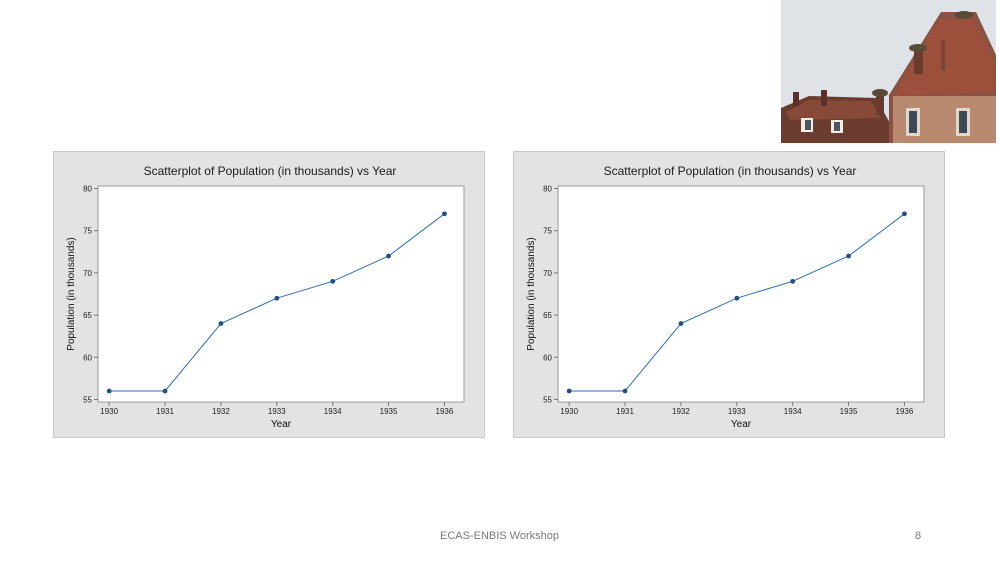 This screenshot has height=562, width=999. What do you see at coordinates (888, 71) in the screenshot?
I see `header-photo` at bounding box center [888, 71].